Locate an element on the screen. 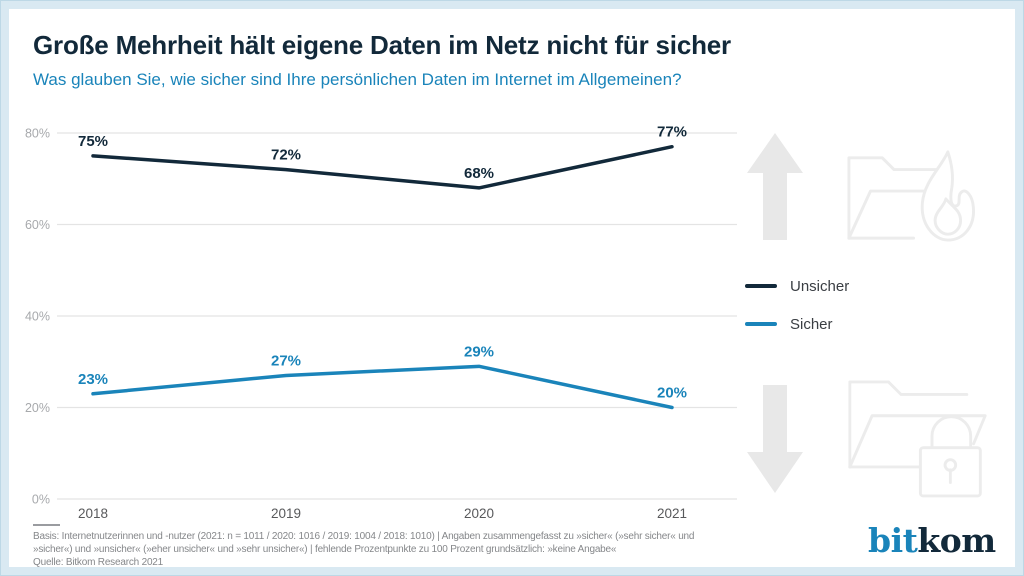  legend-item-sicher: Sicher is located at coordinates (797, 324).